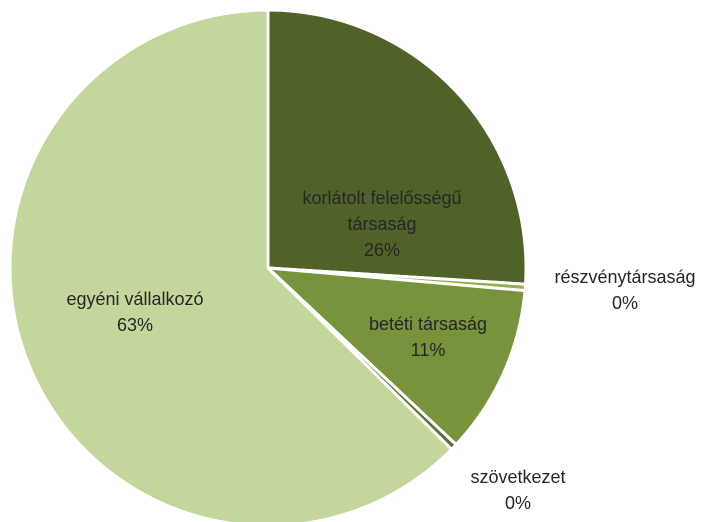 The width and height of the screenshot is (718, 522). What do you see at coordinates (518, 477) in the screenshot?
I see `category-label: szövetkezet` at bounding box center [518, 477].